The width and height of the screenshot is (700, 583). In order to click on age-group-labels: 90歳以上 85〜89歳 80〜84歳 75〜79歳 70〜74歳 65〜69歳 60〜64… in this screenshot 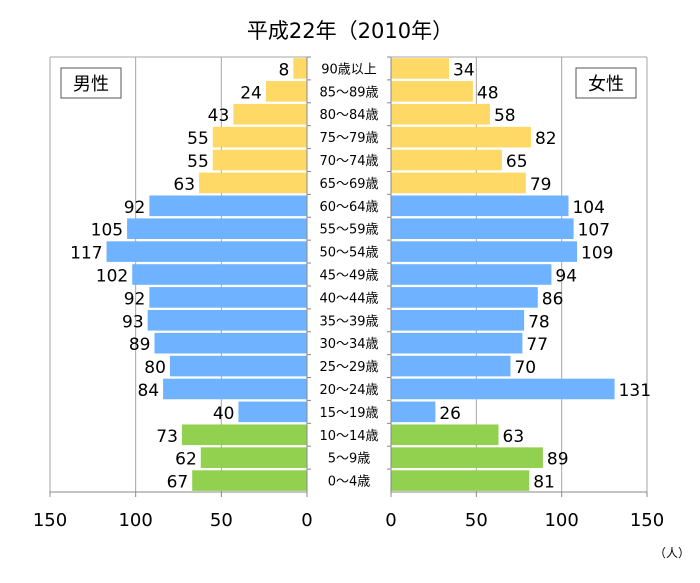, I will do `click(348, 275)`.